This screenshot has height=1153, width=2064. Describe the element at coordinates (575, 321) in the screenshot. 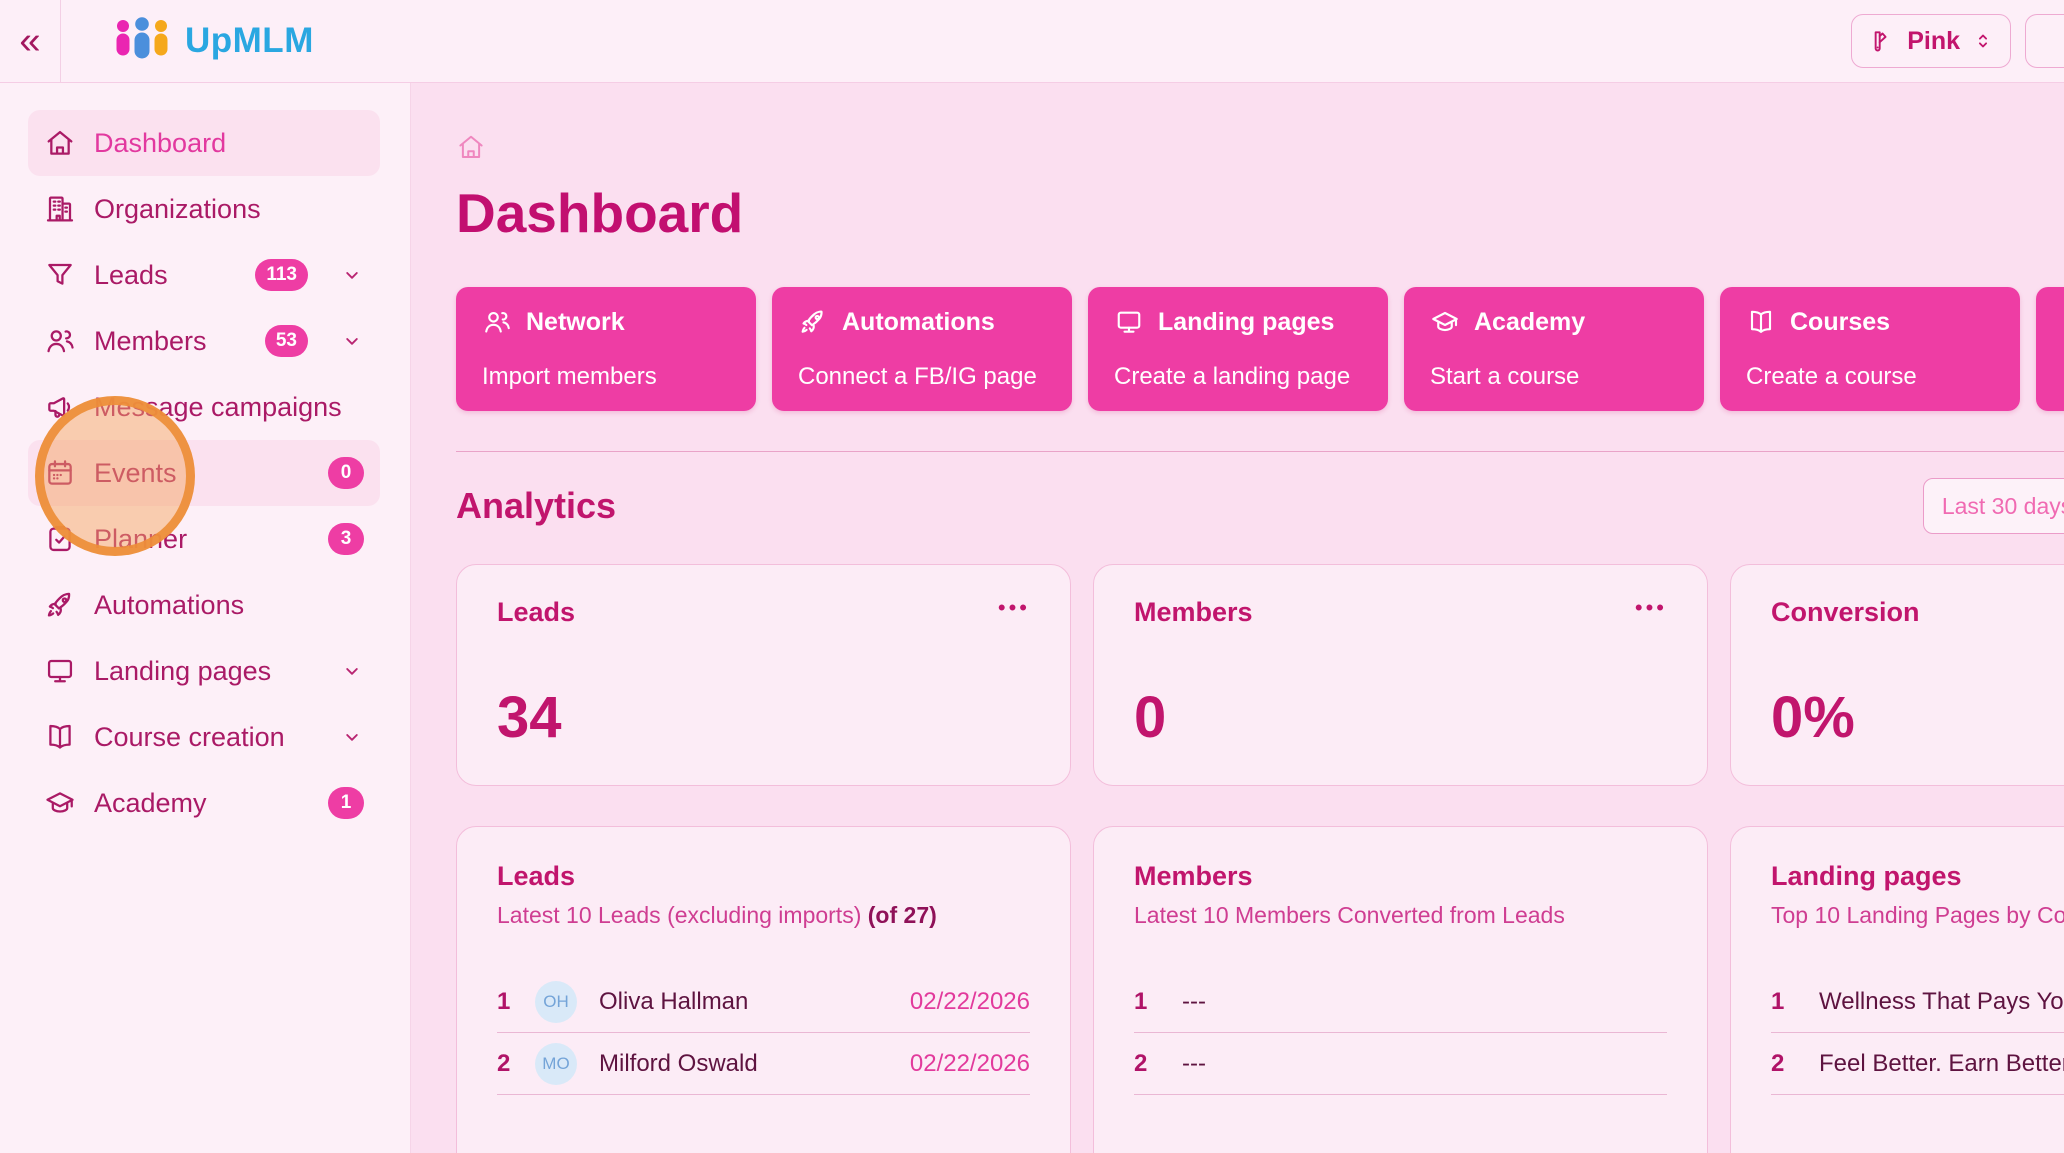

I see `quick-action-title: Network` at that location.